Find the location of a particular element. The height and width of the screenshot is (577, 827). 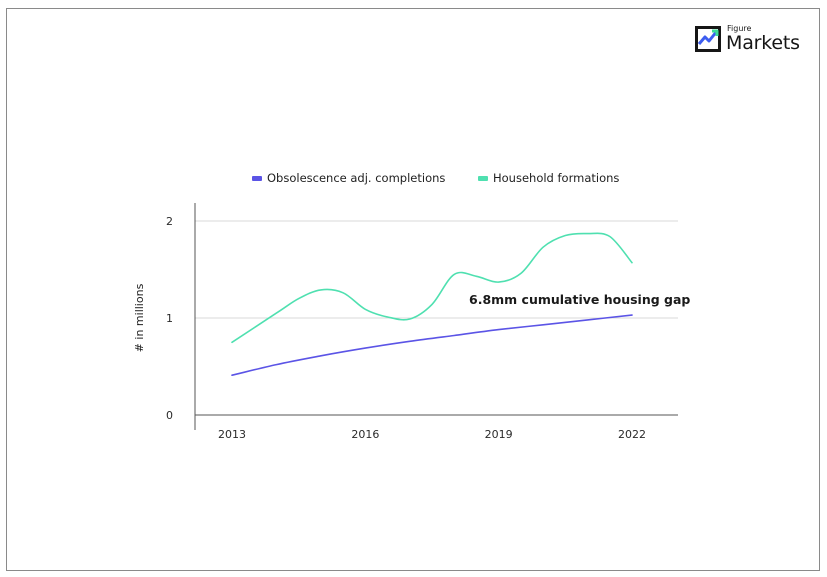

legend-swatch-completions is located at coordinates (257, 178).